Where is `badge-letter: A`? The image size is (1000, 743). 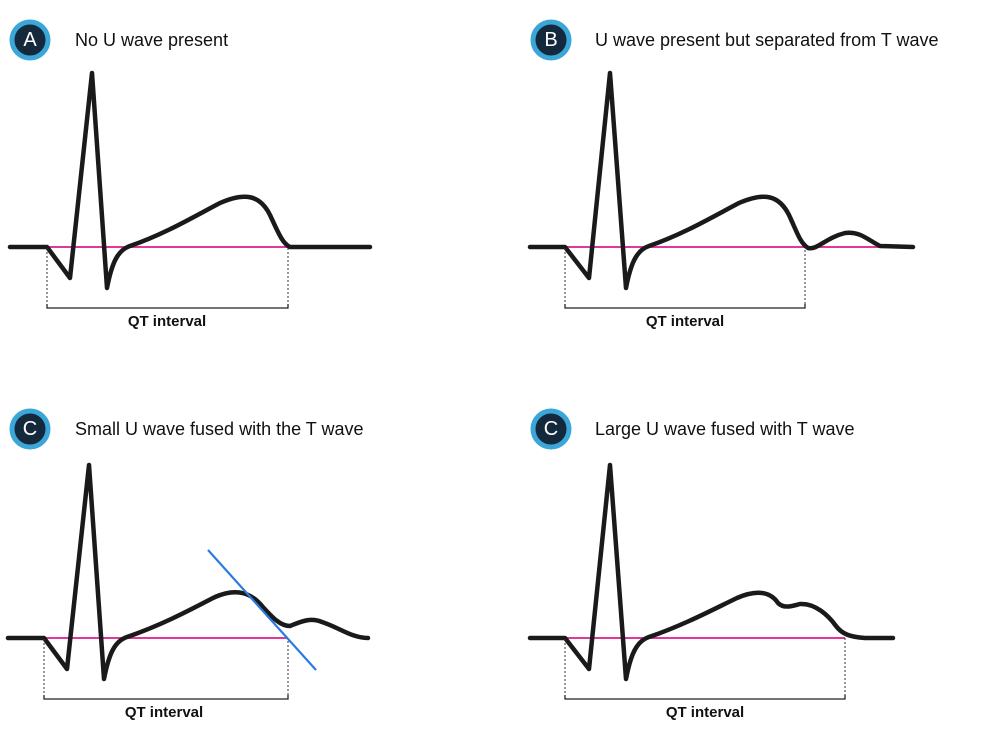 badge-letter: A is located at coordinates (30, 40).